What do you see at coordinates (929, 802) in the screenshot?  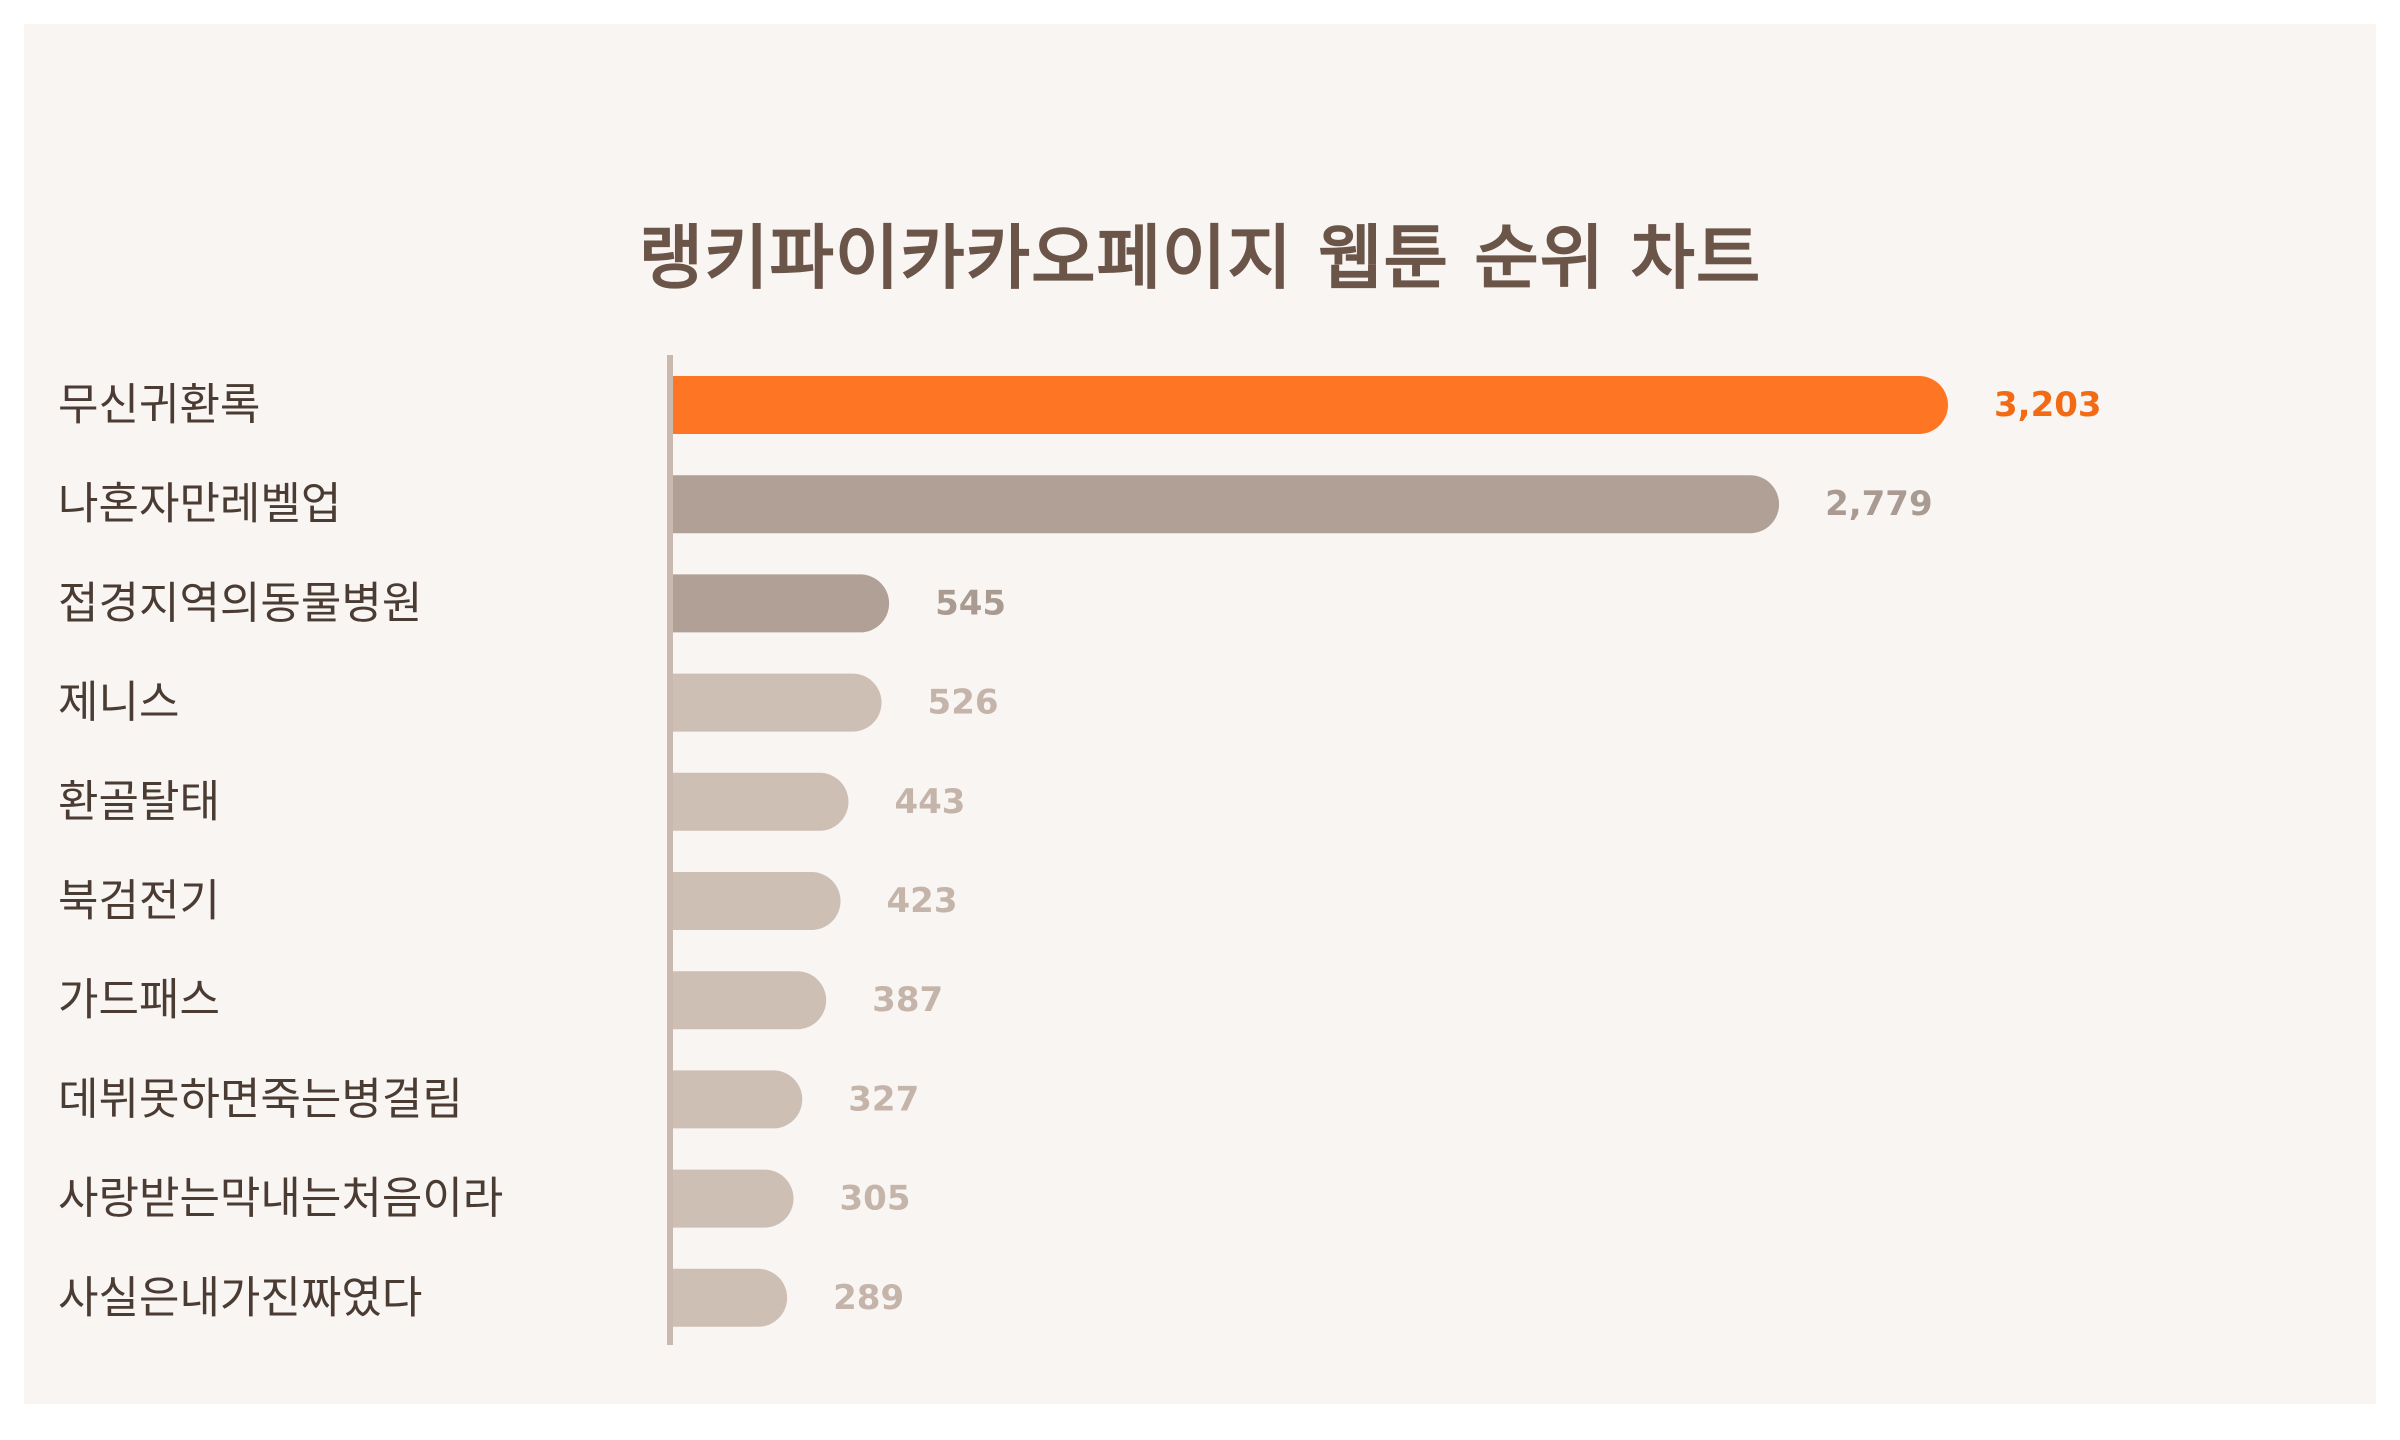 I see `value-label: 443` at bounding box center [929, 802].